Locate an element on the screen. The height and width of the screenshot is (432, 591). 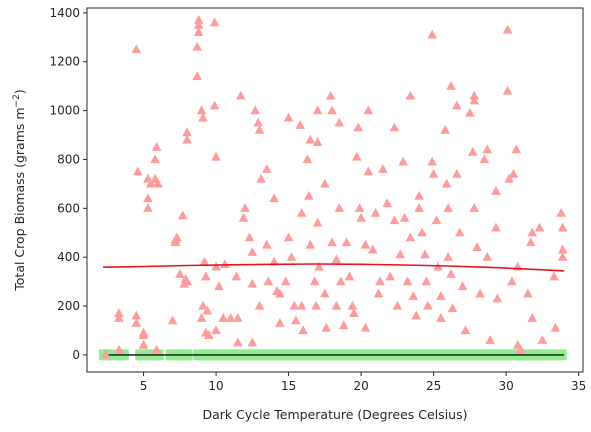
y-tick-label: 0 is located at coordinates (76, 355).